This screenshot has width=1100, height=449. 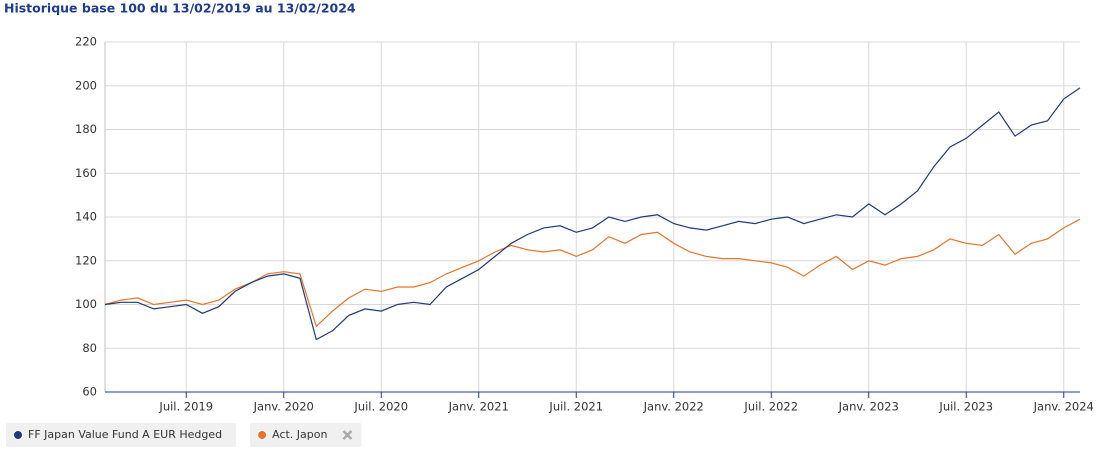 I want to click on y-tick-label: 60, so click(x=89, y=392).